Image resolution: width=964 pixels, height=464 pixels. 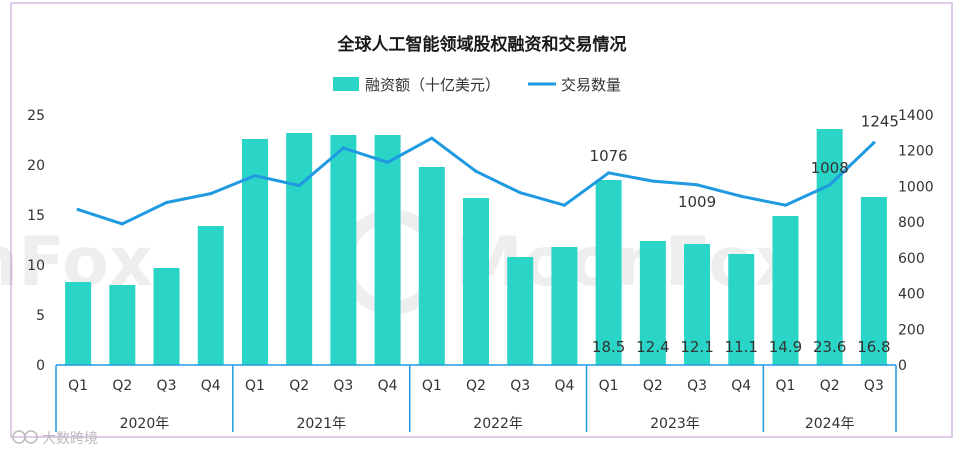 What do you see at coordinates (916, 187) in the screenshot?
I see `y-right-tick-label: 1000` at bounding box center [916, 187].